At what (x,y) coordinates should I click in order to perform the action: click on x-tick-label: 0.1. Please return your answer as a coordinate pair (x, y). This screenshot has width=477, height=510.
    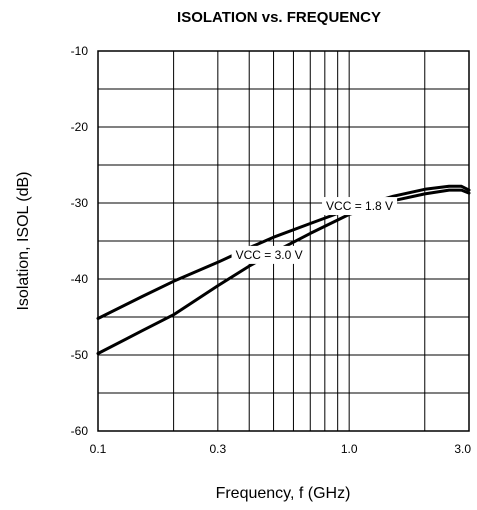
    Looking at the image, I should click on (98, 449).